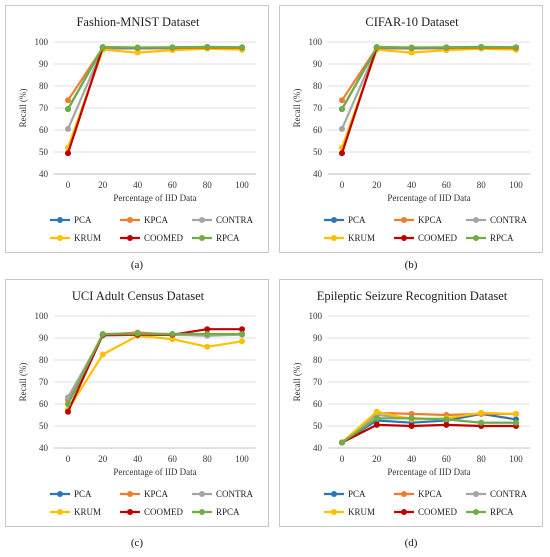 This screenshot has height=557, width=550. I want to click on chart-title: Epileptic Seizure Recognition Dataset, so click(412, 296).